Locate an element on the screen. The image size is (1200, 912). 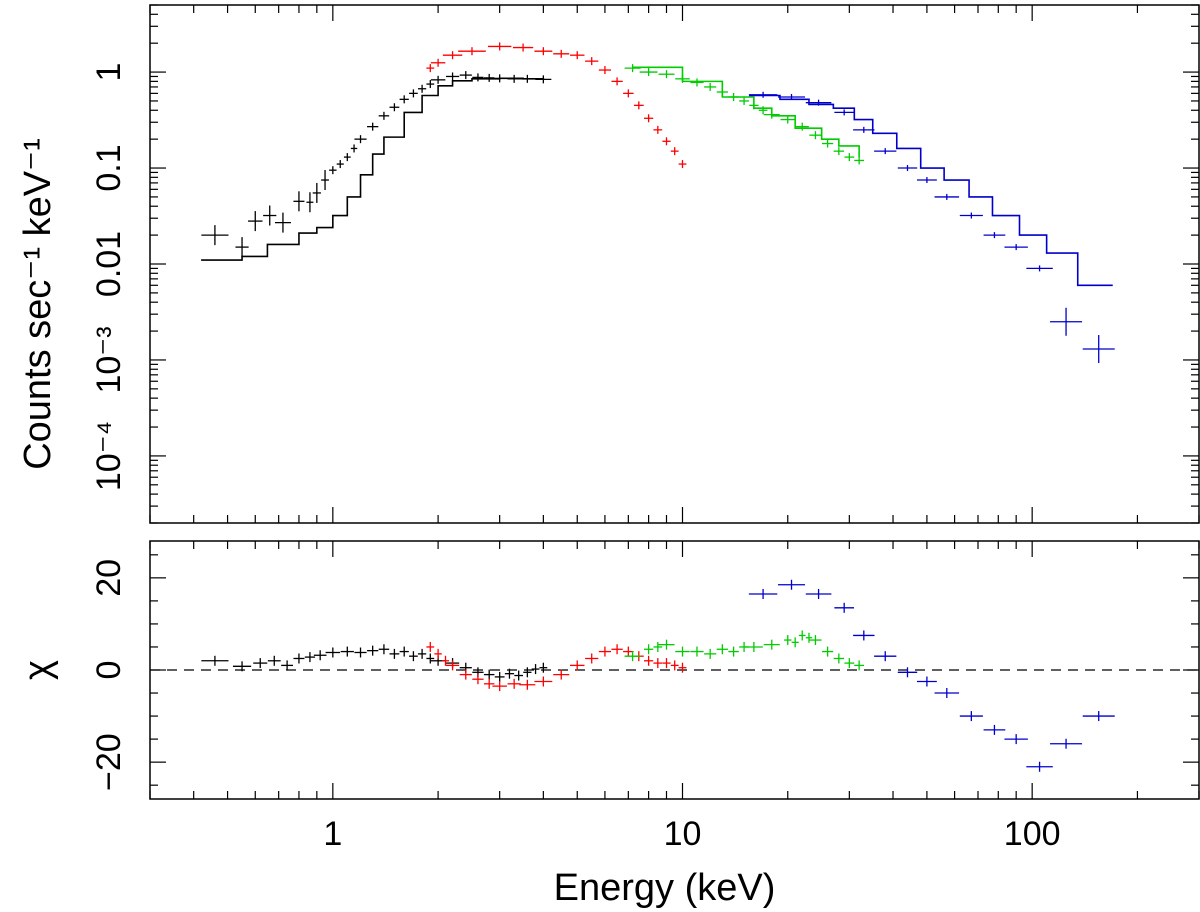
residual-y-tick-label: −20 is located at coordinates (109, 762).